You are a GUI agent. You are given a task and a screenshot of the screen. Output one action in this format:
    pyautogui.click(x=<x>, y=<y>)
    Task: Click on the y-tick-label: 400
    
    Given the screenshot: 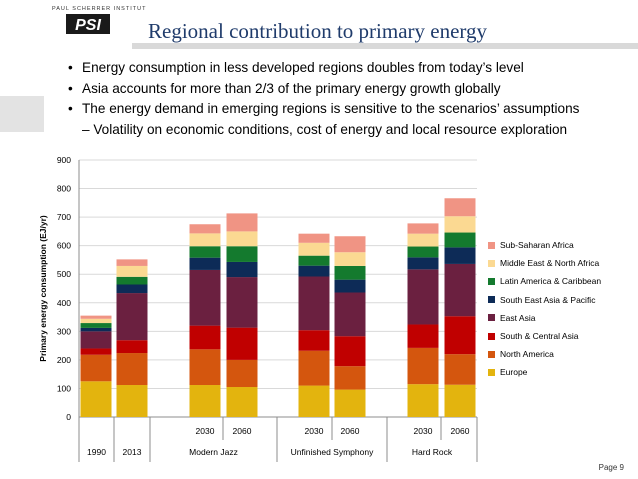 What is the action you would take?
    pyautogui.click(x=64, y=303)
    